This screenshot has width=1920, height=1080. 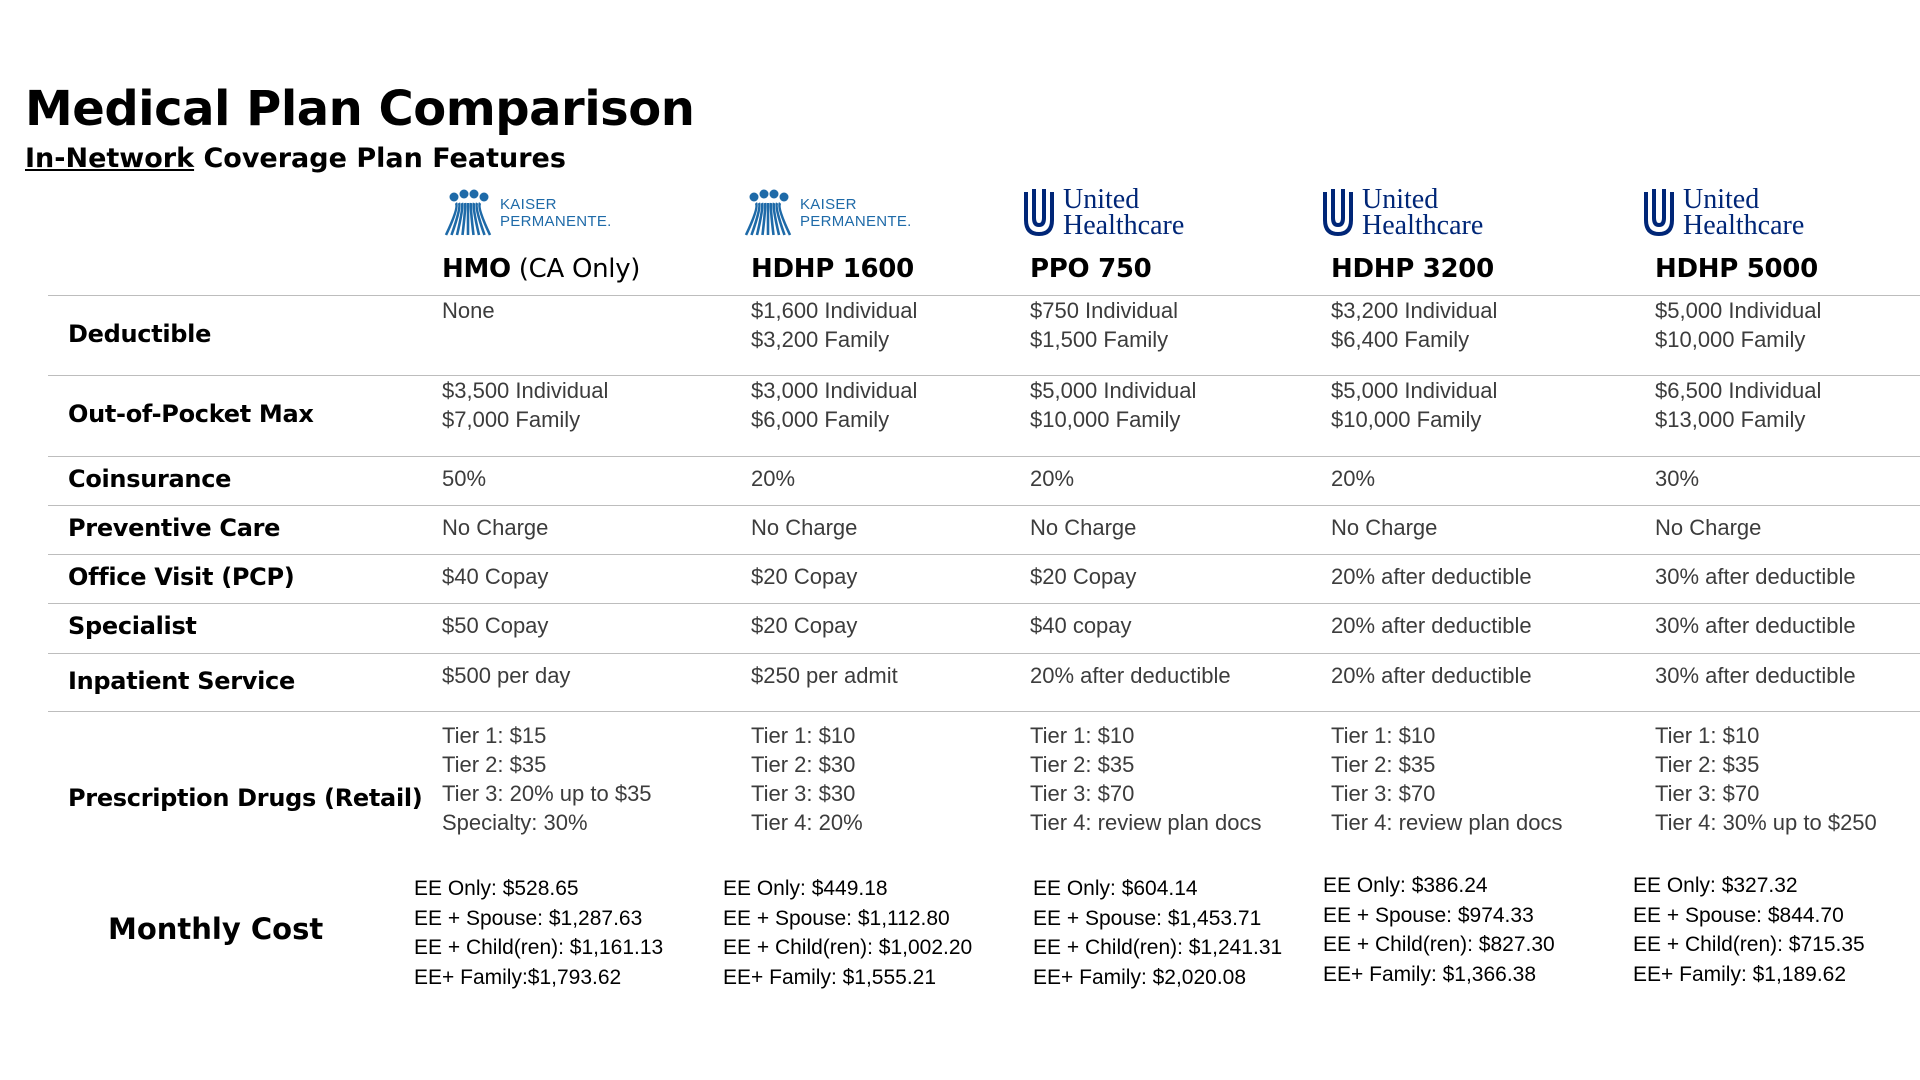 I want to click on cell-line: $13,000 Family, so click(x=1730, y=419).